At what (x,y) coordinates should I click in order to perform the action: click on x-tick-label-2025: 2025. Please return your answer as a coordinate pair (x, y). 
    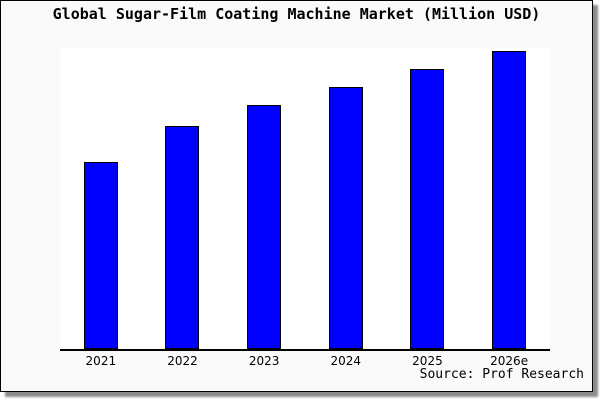
    Looking at the image, I should click on (427, 361).